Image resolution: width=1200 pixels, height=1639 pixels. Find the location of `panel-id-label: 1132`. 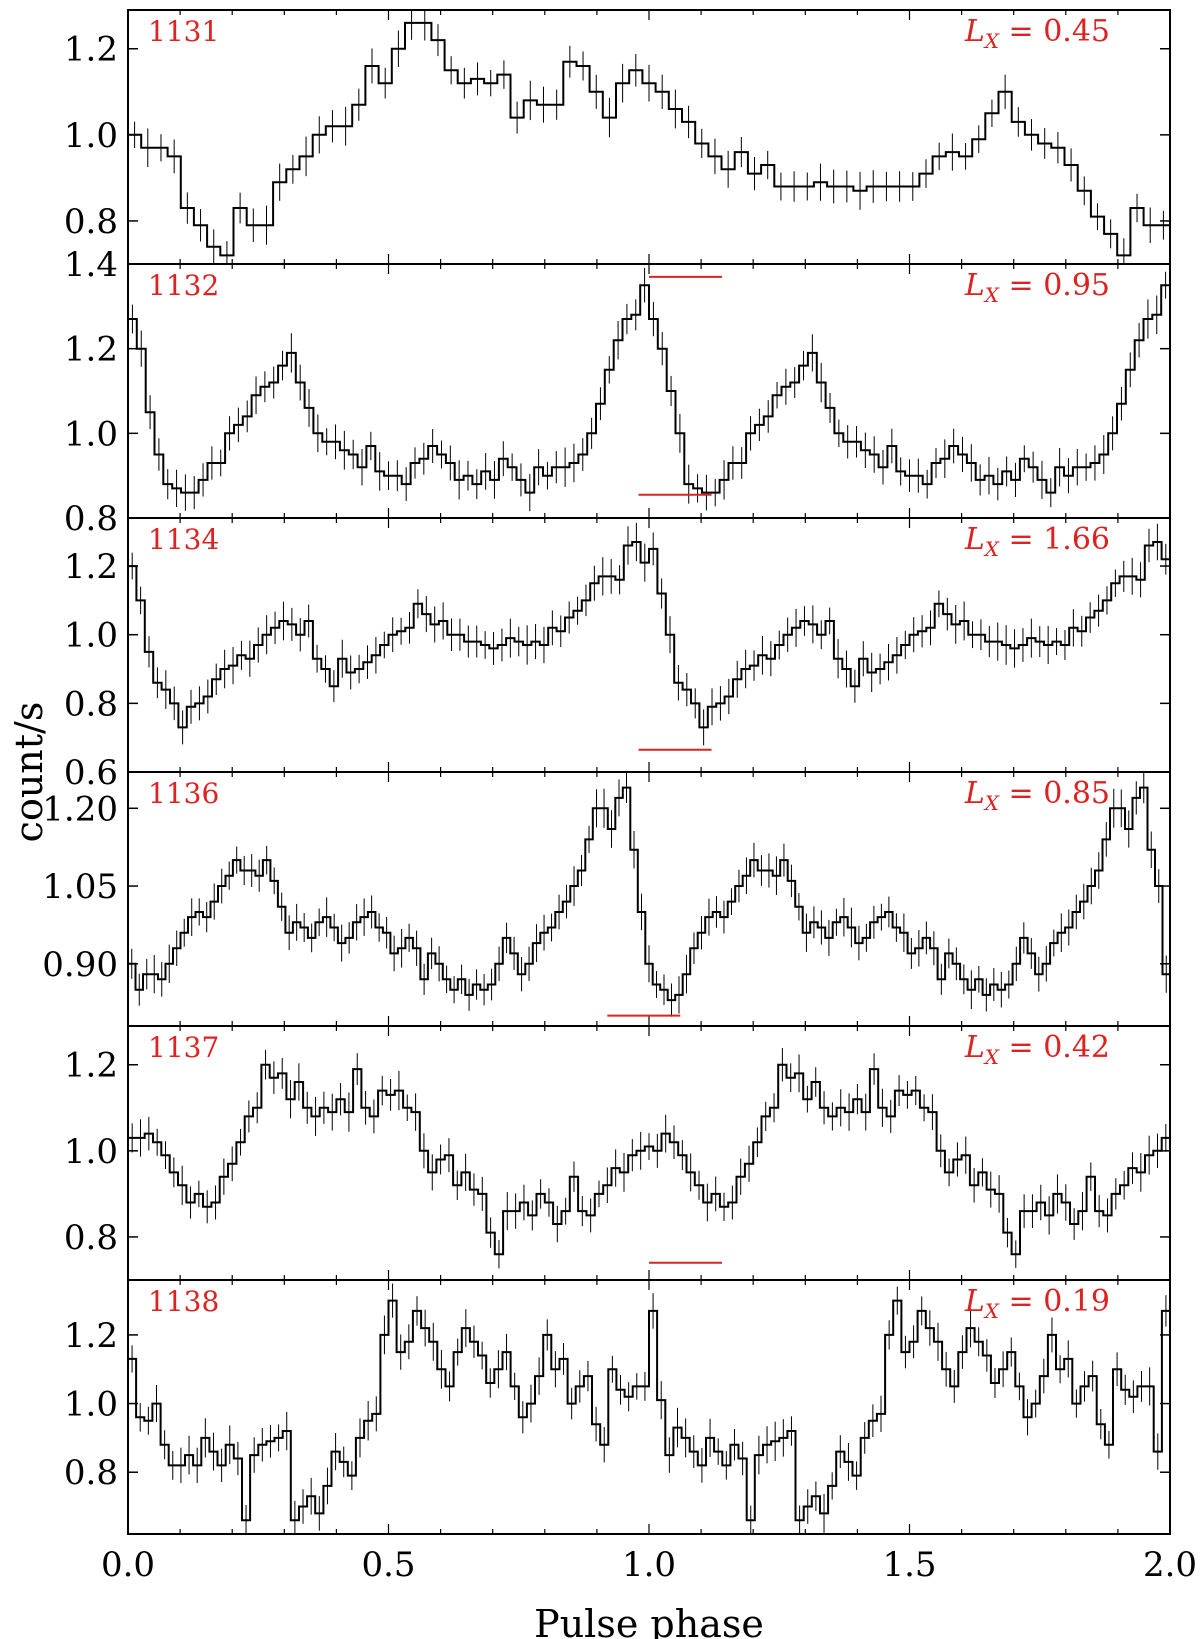

panel-id-label: 1132 is located at coordinates (183, 285).